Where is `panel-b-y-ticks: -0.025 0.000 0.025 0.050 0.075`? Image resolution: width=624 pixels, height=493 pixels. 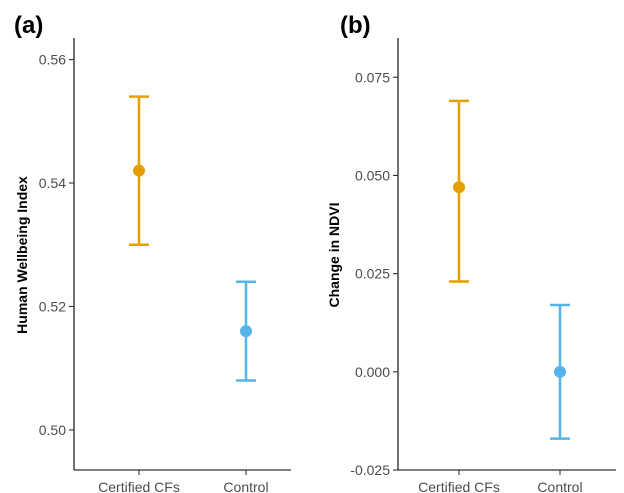 panel-b-y-ticks: -0.025 0.000 0.025 0.050 0.075 is located at coordinates (374, 273).